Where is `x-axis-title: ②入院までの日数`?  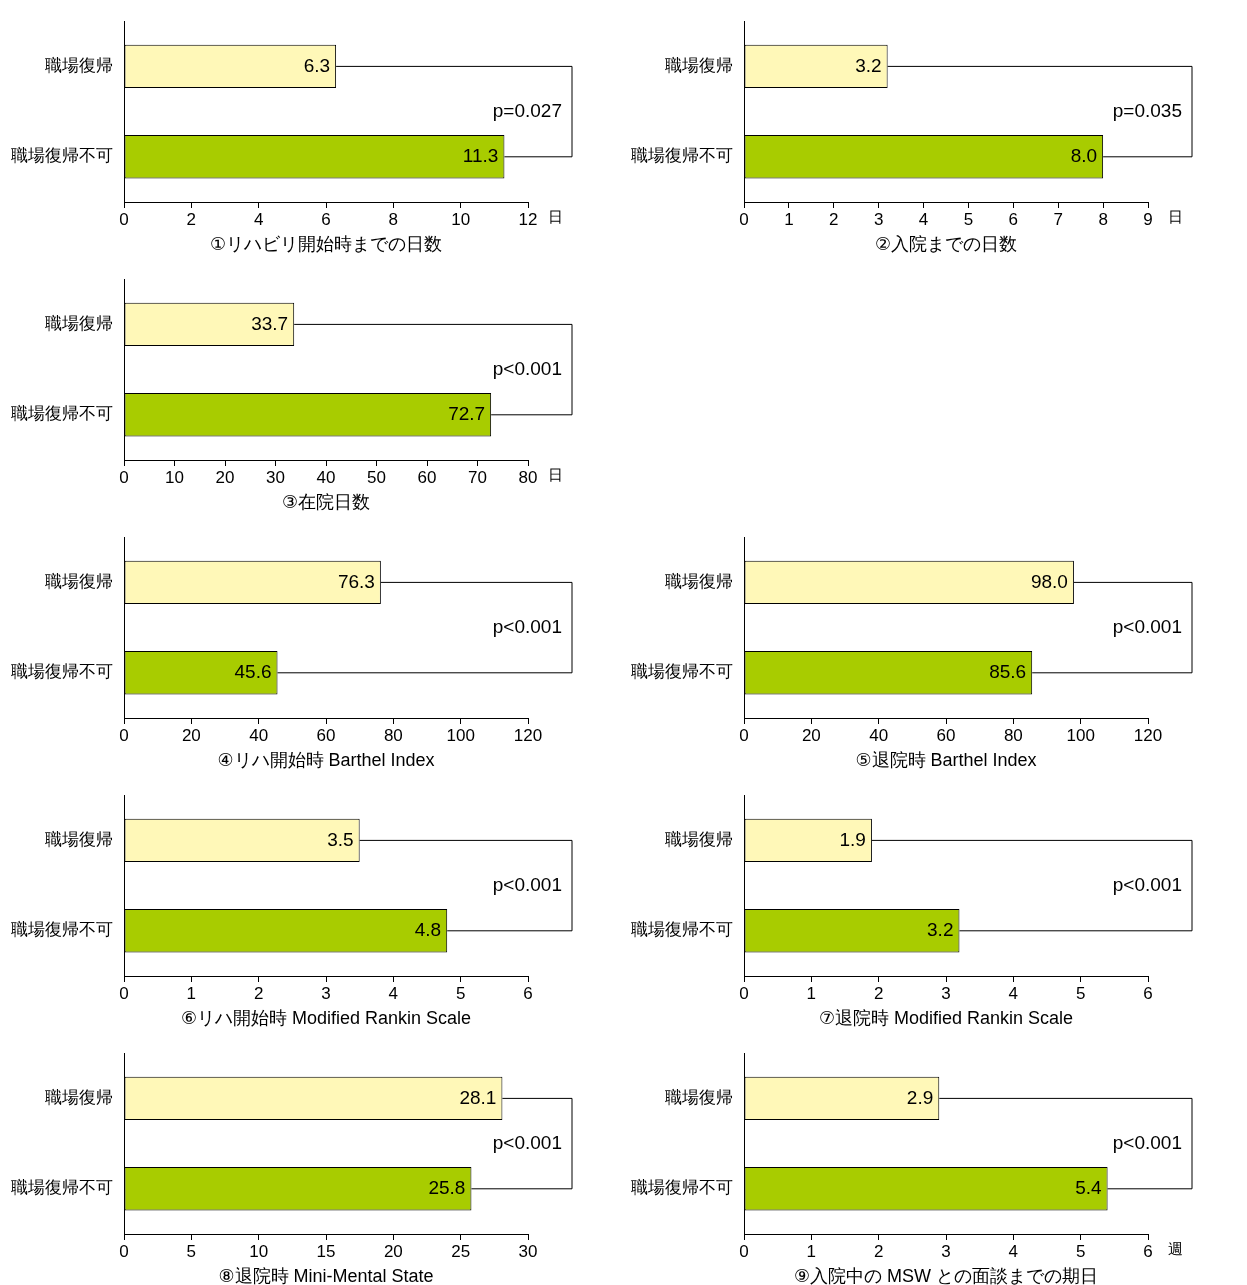 x-axis-title: ②入院までの日数 is located at coordinates (946, 244).